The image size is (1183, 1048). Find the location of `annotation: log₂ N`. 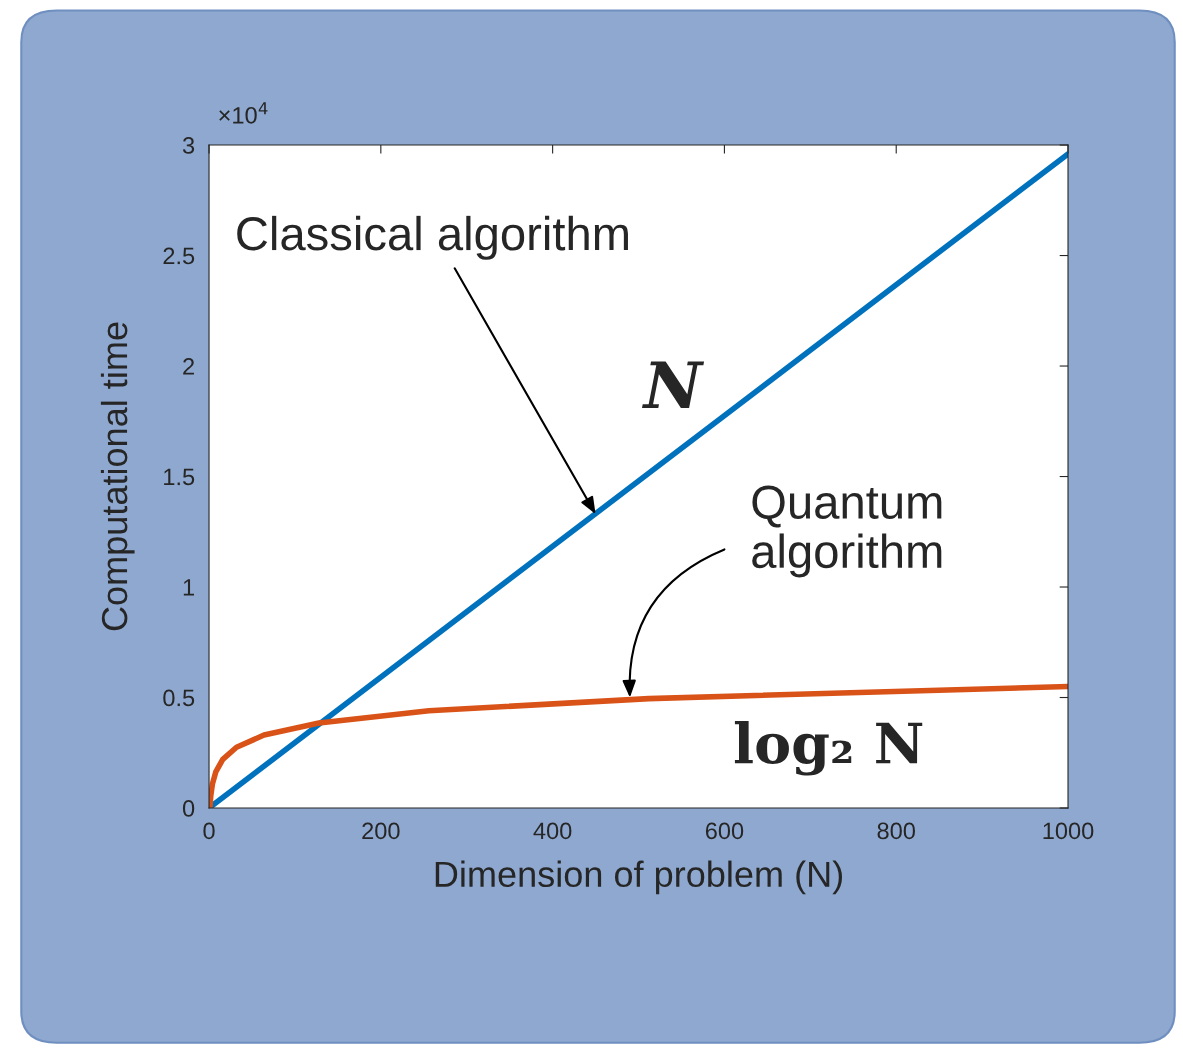

annotation: log₂ N is located at coordinates (828, 748).